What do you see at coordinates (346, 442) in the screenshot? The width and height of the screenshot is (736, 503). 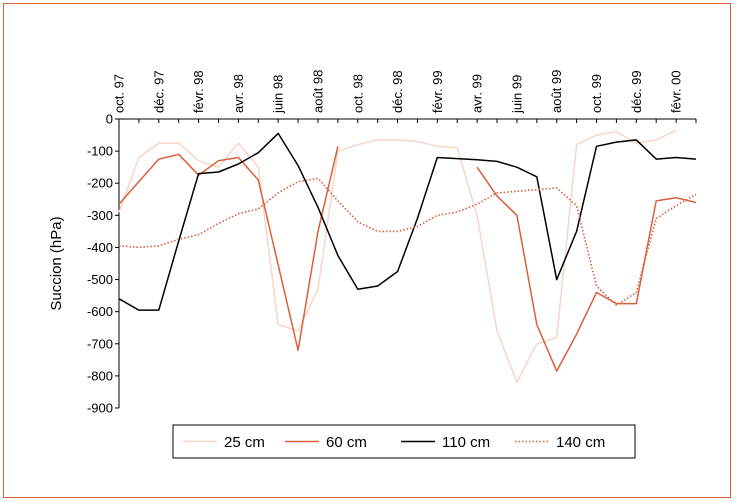 I see `legend-label: 60 cm` at bounding box center [346, 442].